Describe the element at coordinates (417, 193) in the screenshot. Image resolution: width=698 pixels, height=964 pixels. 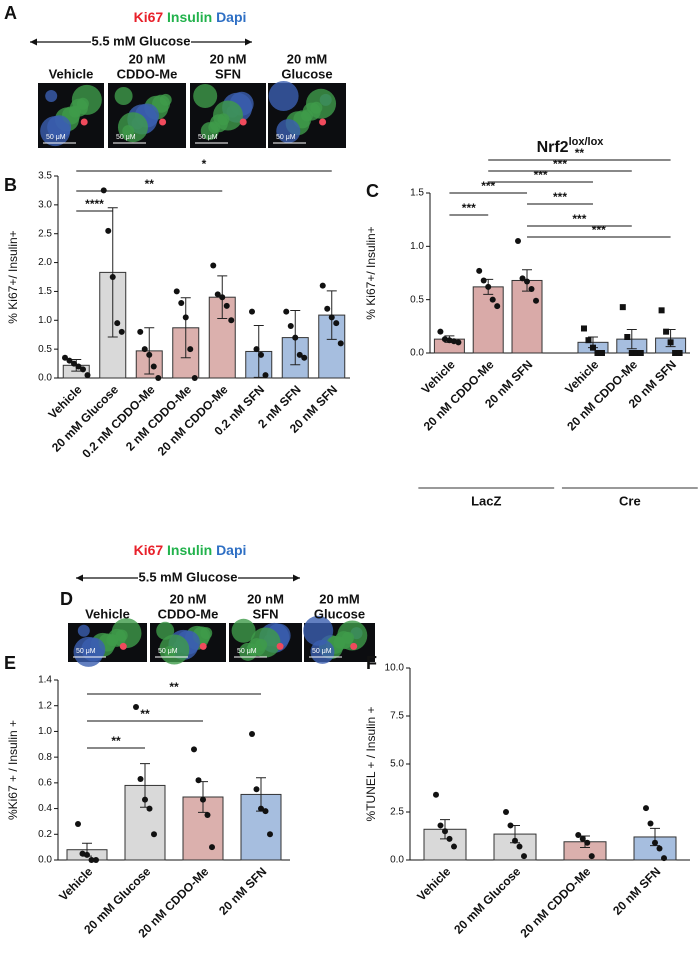
I see `y-tick-label: 1.5` at that location.